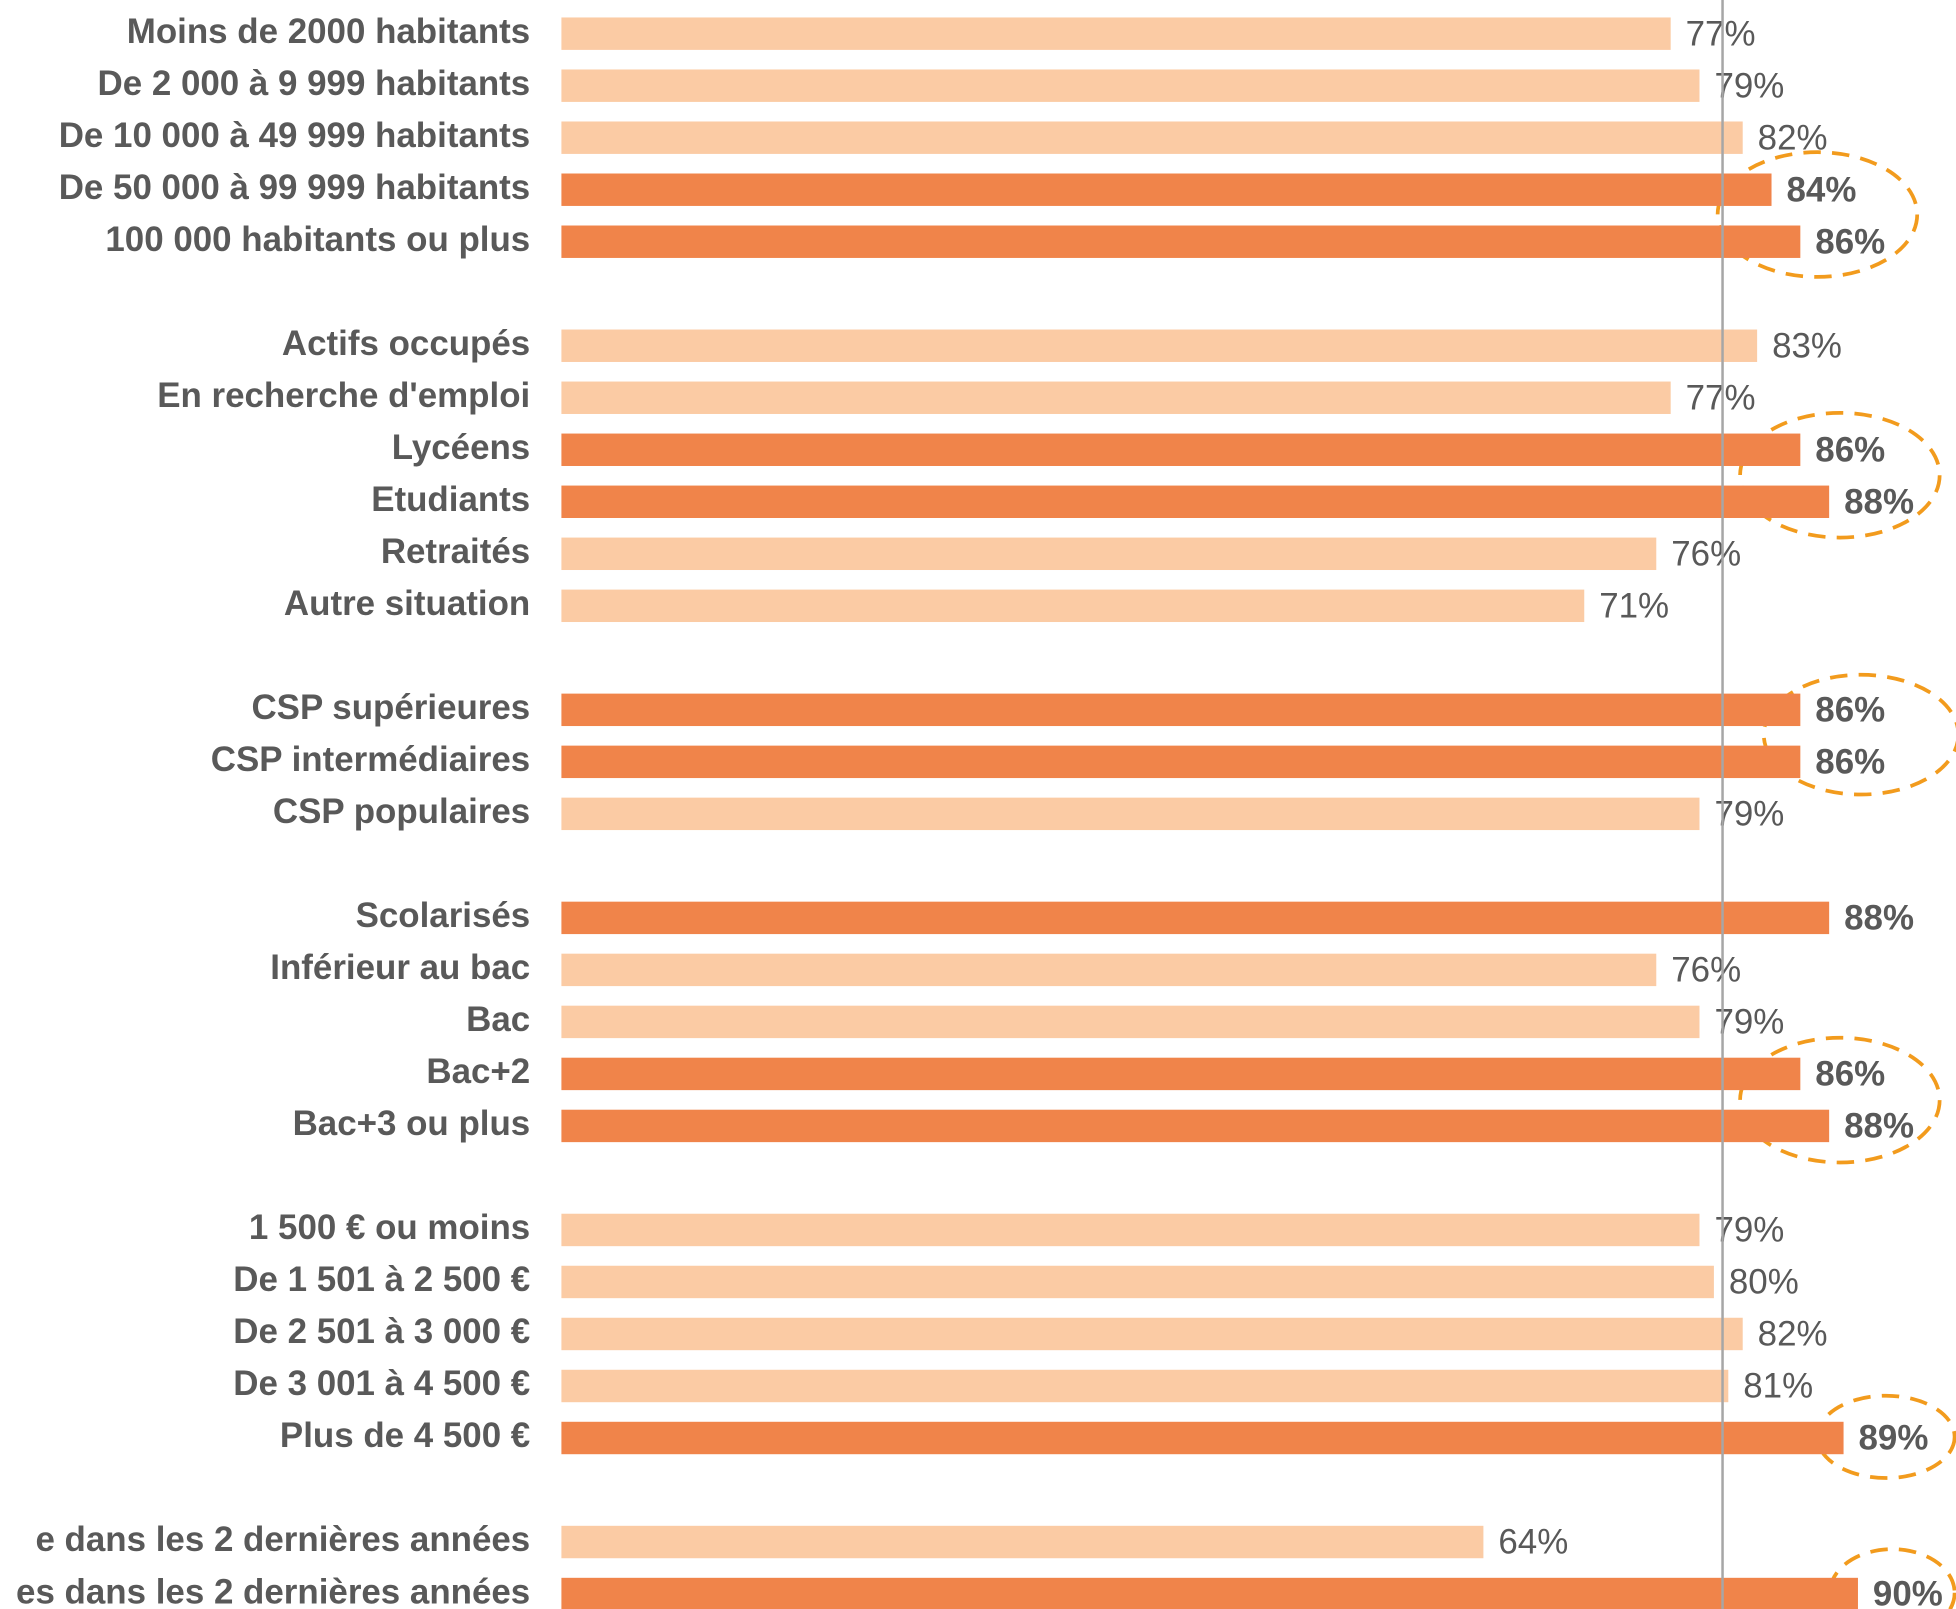 Image resolution: width=1956 pixels, height=1609 pixels. Describe the element at coordinates (498, 1019) in the screenshot. I see `category-label: Bac` at that location.